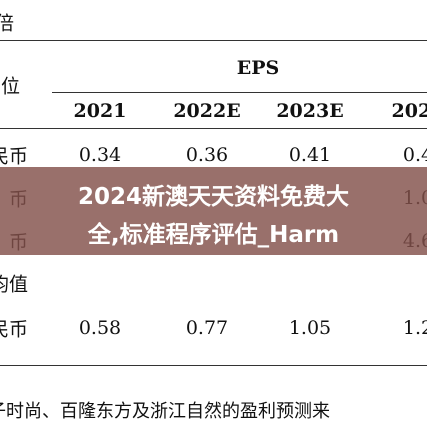 This screenshot has height=427, width=427. What do you see at coordinates (213, 235) in the screenshot?
I see `banner-line: 全,标准程序评估_Harm` at bounding box center [213, 235].